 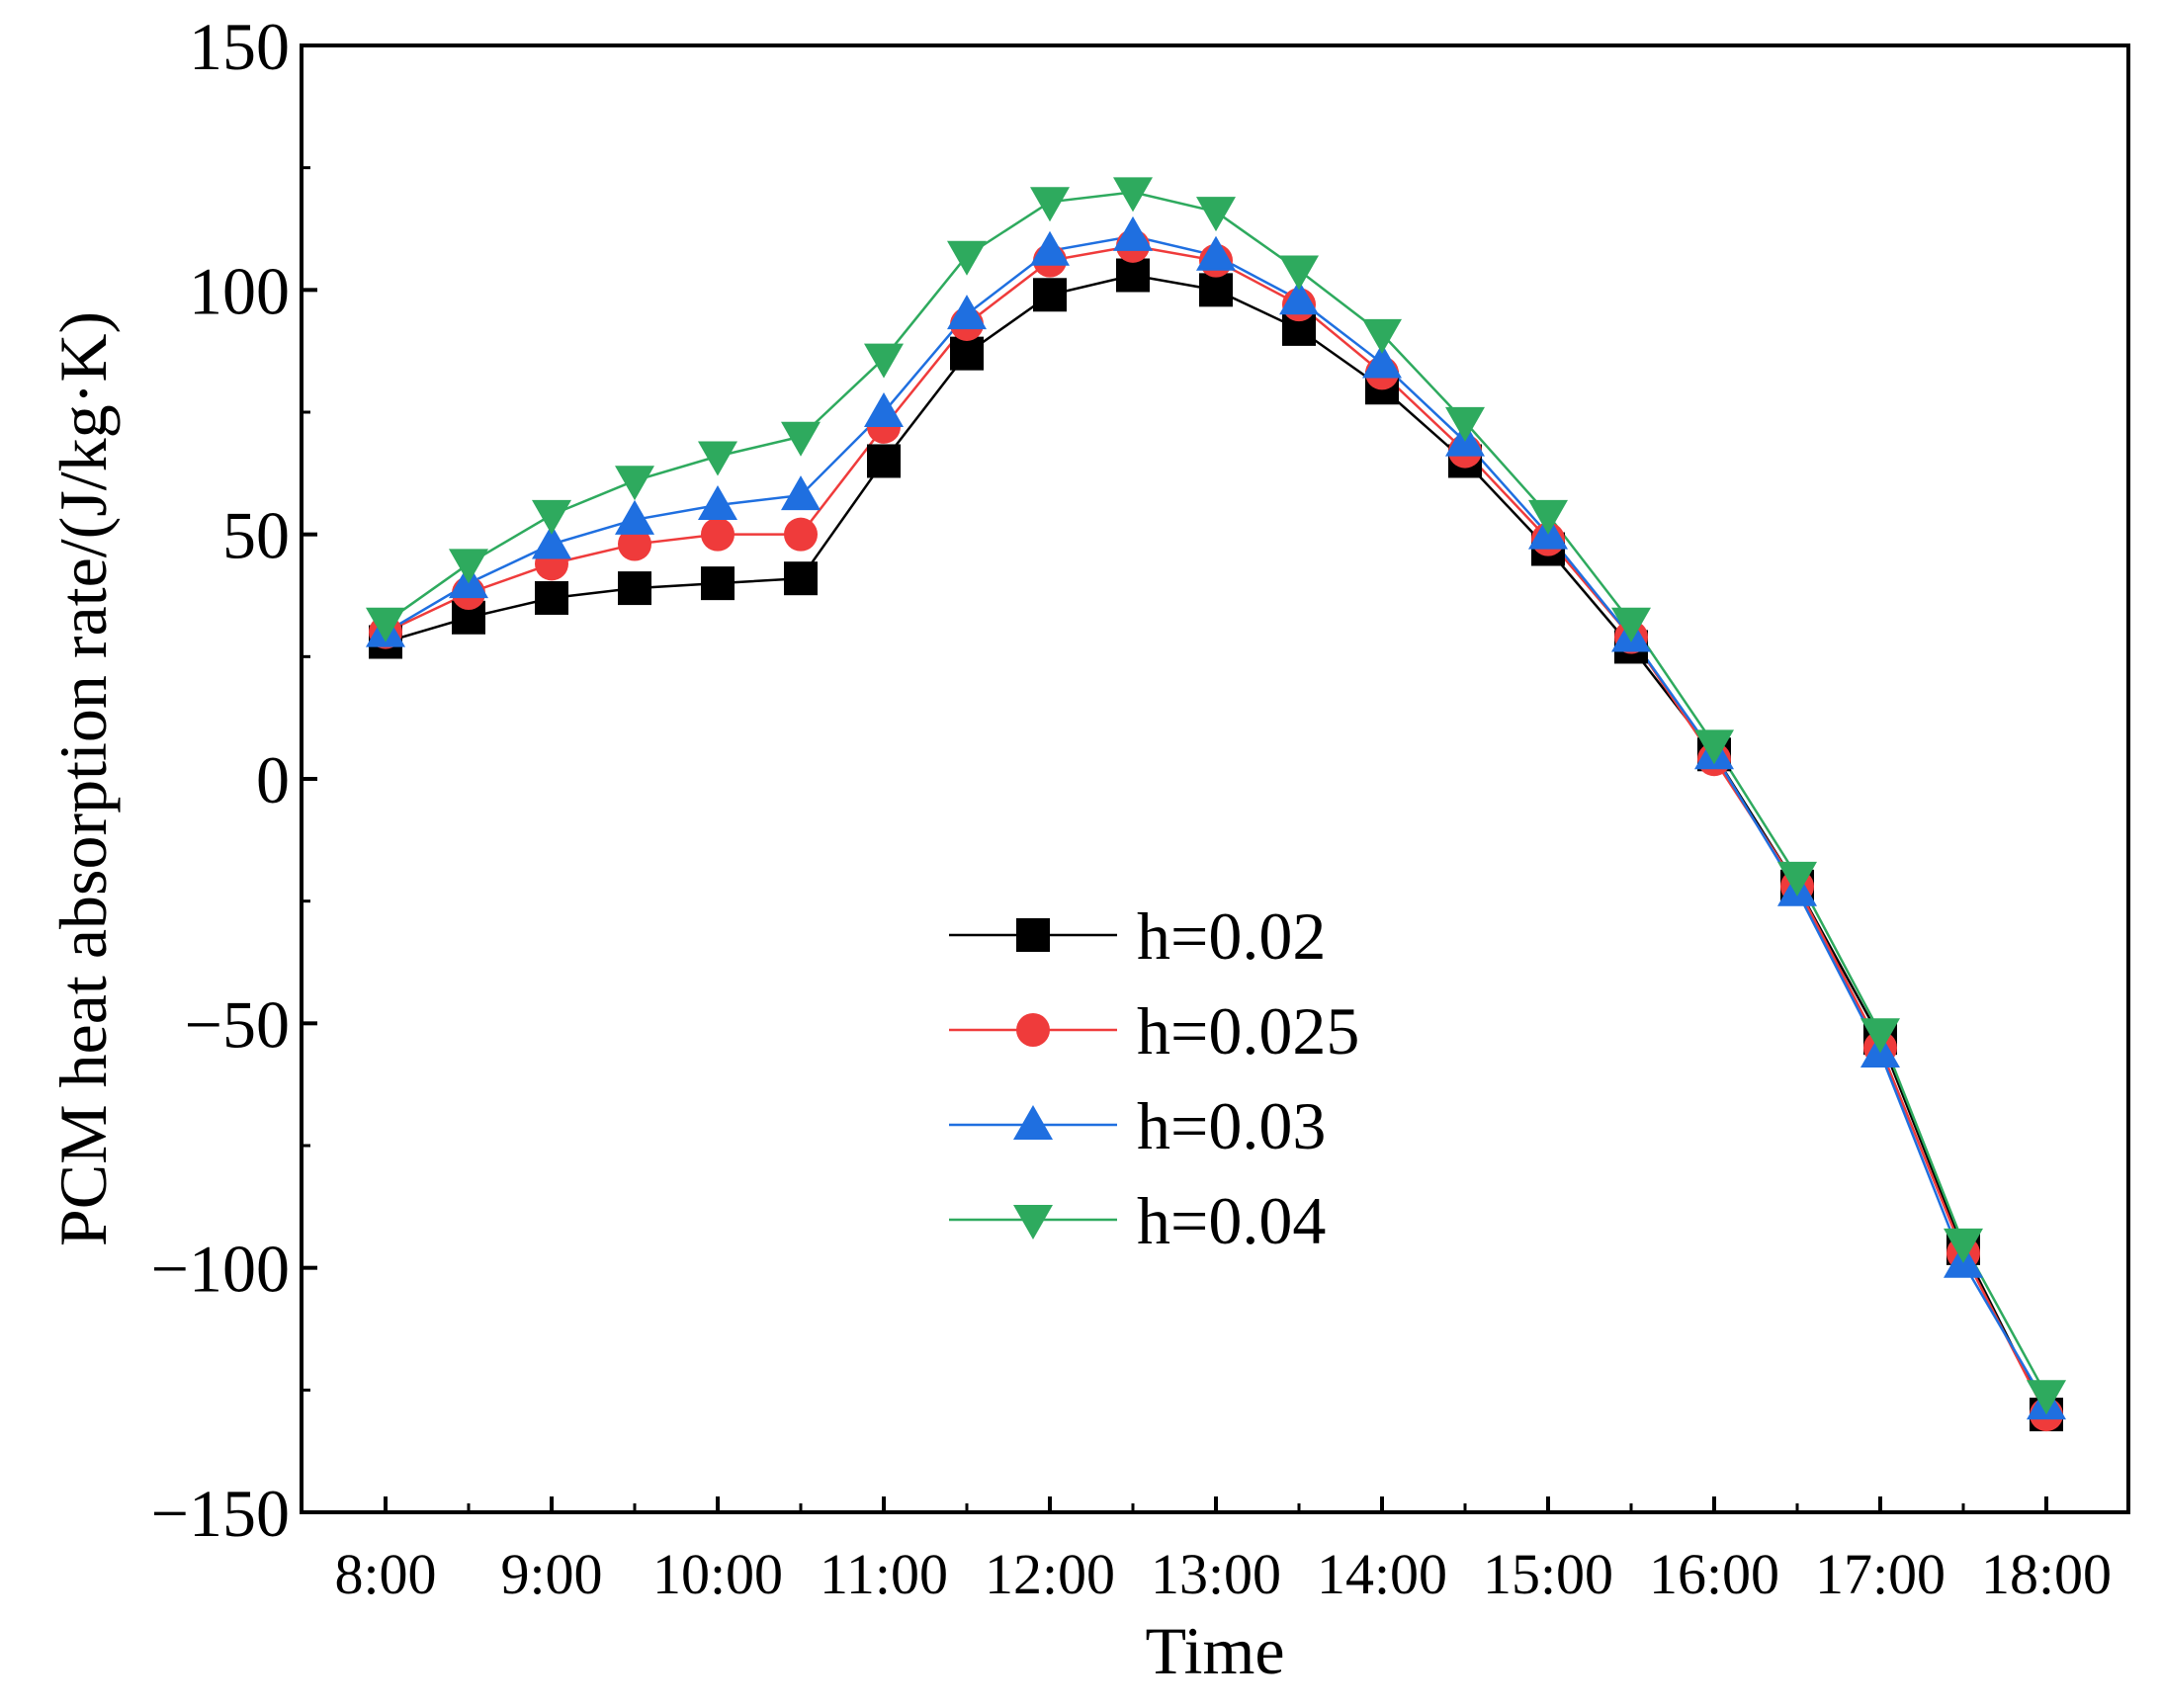 I want to click on x-tick-label: 16:00, so click(x=1714, y=1574).